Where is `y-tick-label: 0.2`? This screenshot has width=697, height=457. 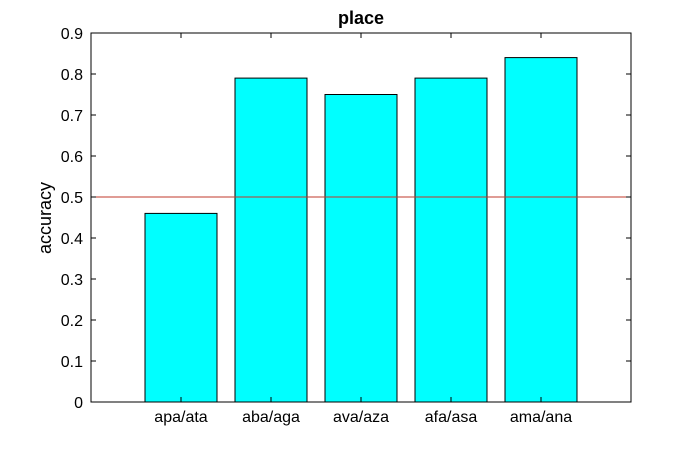
y-tick-label: 0.2 is located at coordinates (72, 321).